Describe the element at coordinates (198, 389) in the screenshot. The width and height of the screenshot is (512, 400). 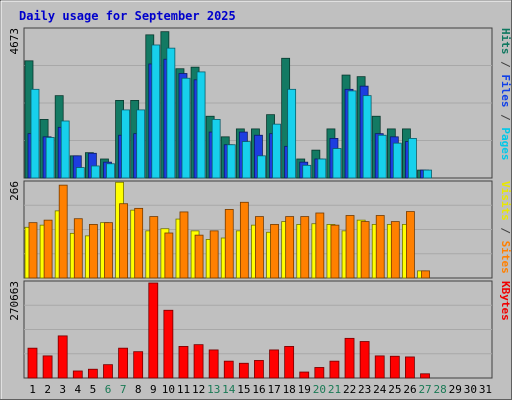
I see `x-tick-label-day-12: 12` at that location.